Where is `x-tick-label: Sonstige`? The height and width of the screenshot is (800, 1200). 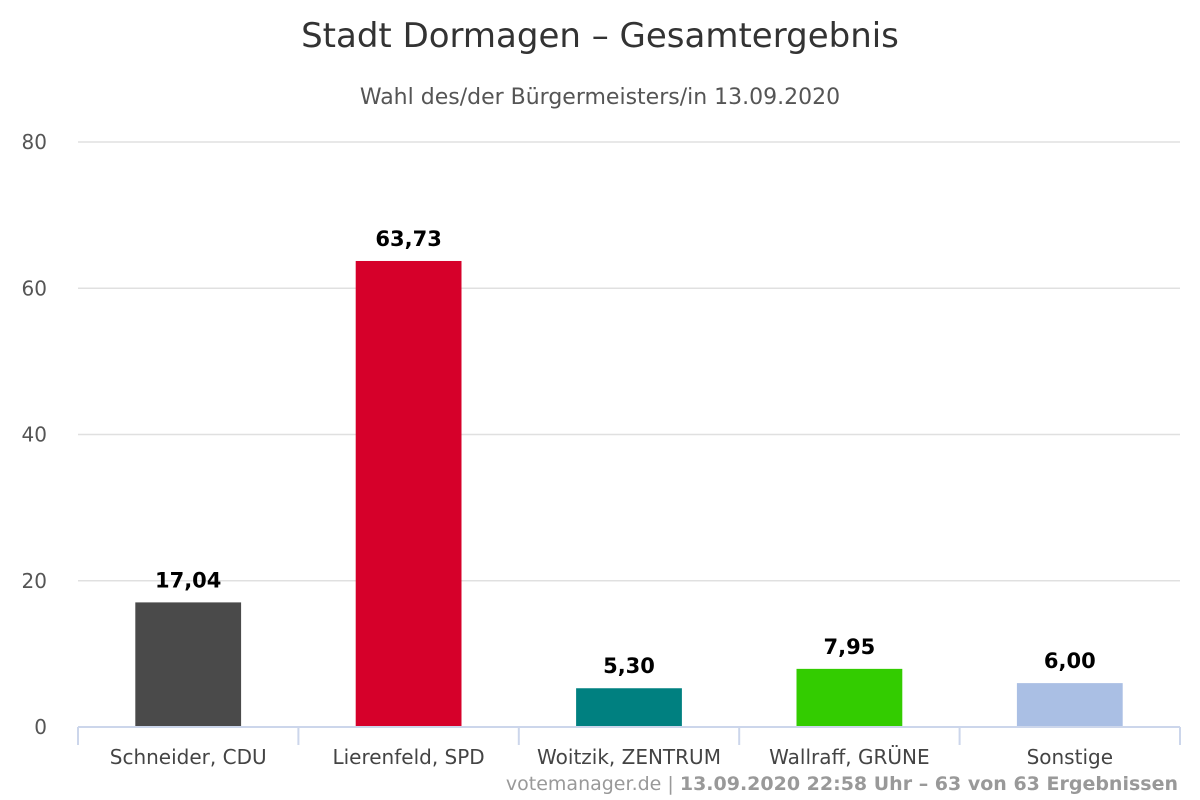
x-tick-label: Sonstige is located at coordinates (1070, 757).